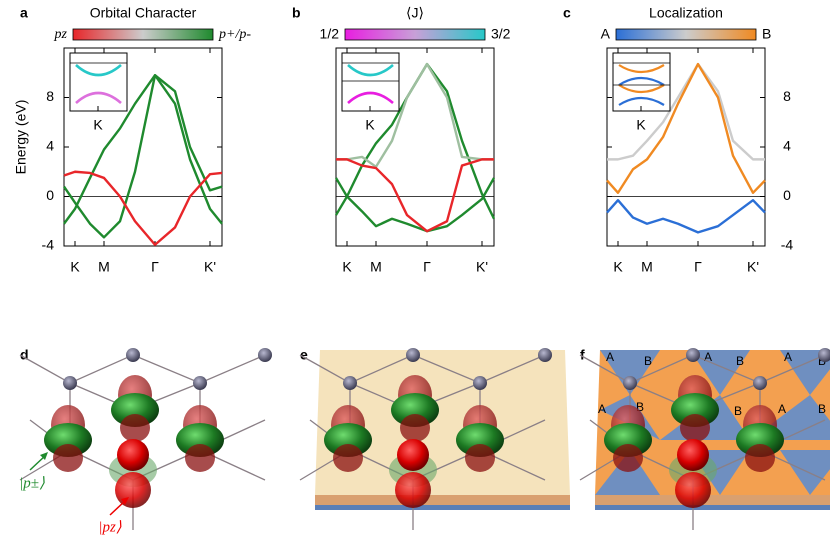 This screenshot has width=830, height=554. Describe the element at coordinates (753, 267) in the screenshot. I see `x-tick-label: K'` at that location.